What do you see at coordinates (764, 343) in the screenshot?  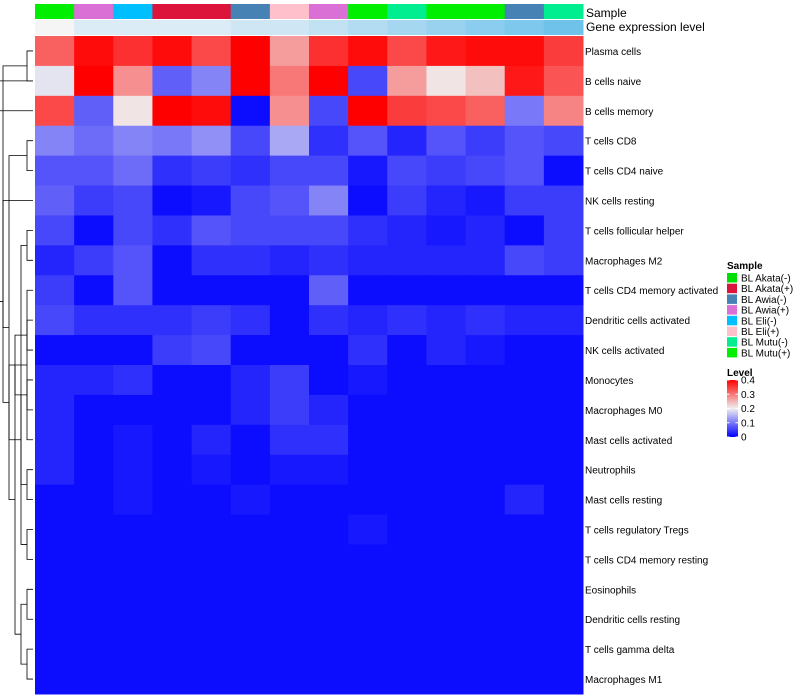 I see `legend-sample-label: BL Mutu(-)` at bounding box center [764, 343].